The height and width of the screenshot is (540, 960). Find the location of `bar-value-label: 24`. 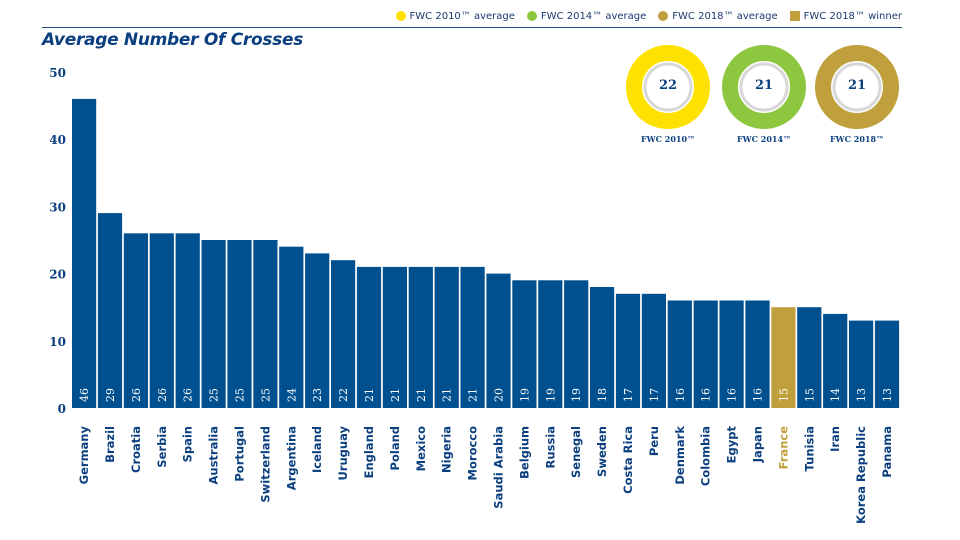

bar-value-label: 24 is located at coordinates (291, 395).